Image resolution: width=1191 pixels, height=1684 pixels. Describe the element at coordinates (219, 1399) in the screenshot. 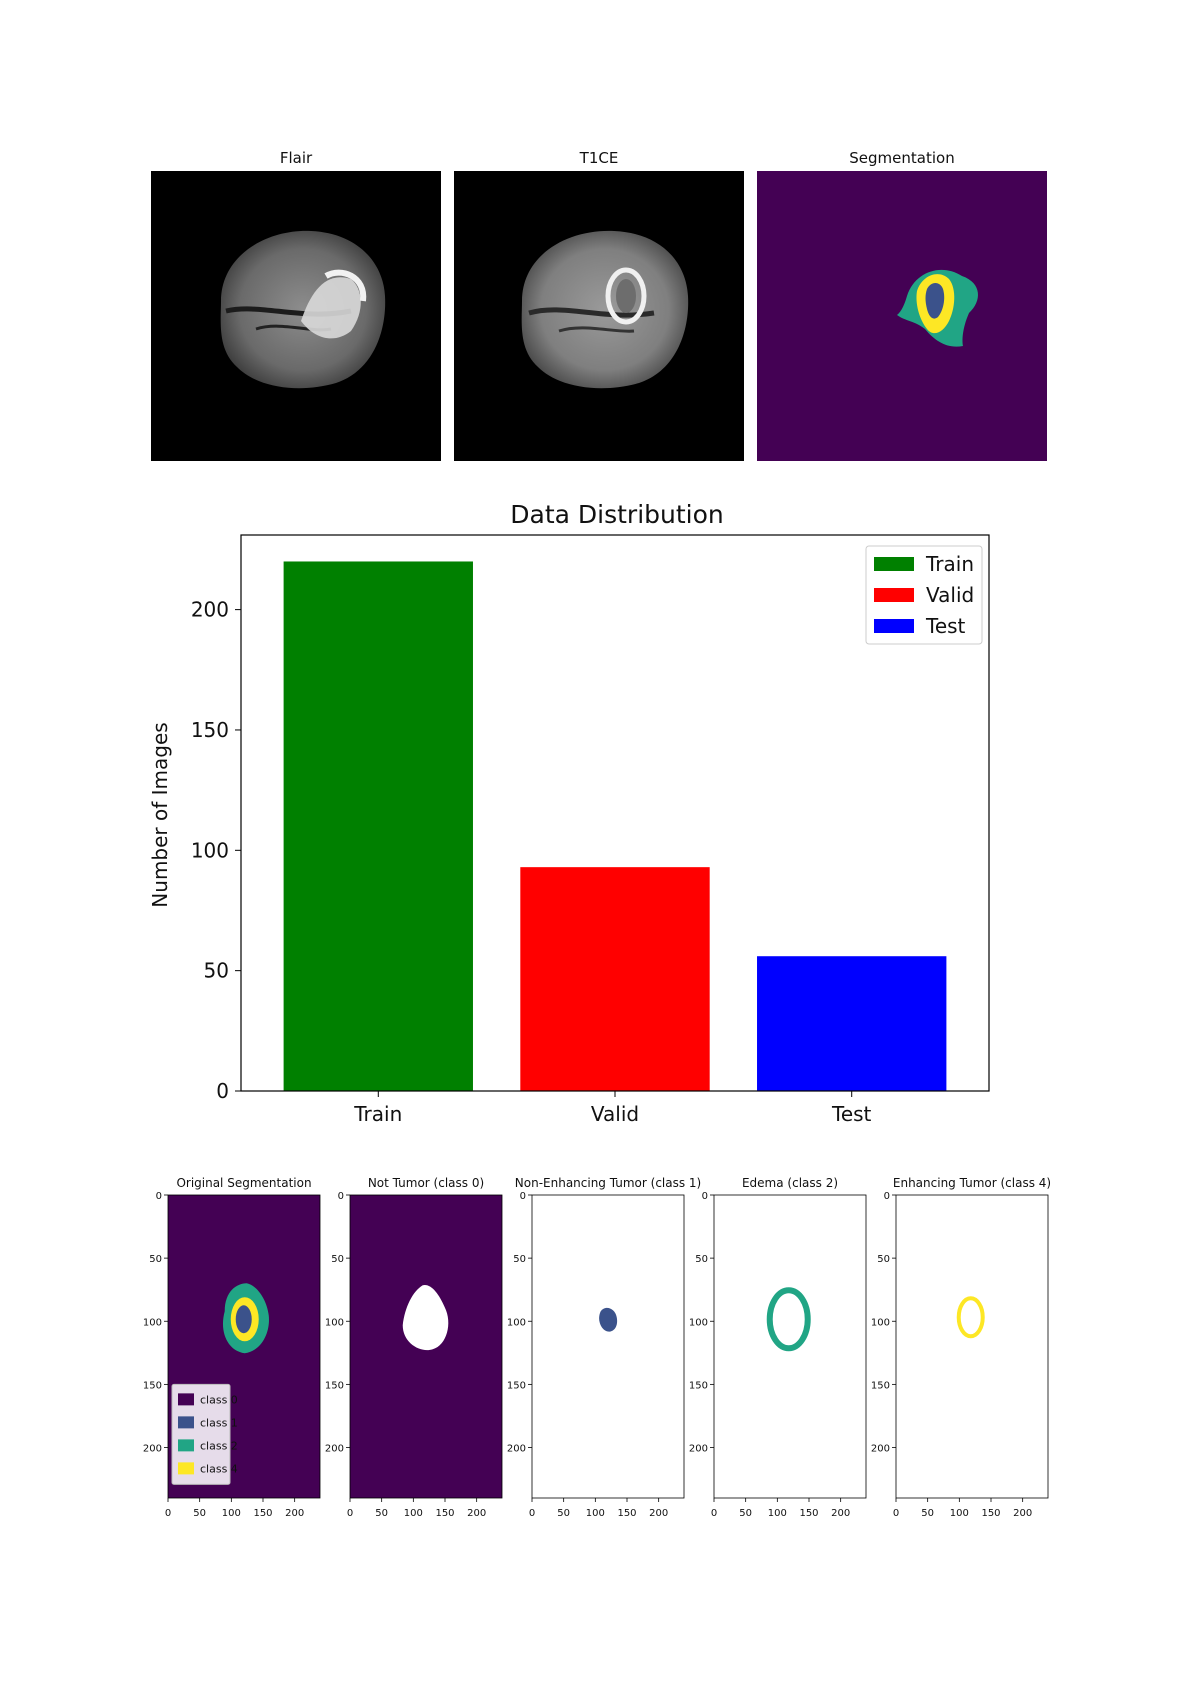

I see `seg-legend-label: class 0` at that location.